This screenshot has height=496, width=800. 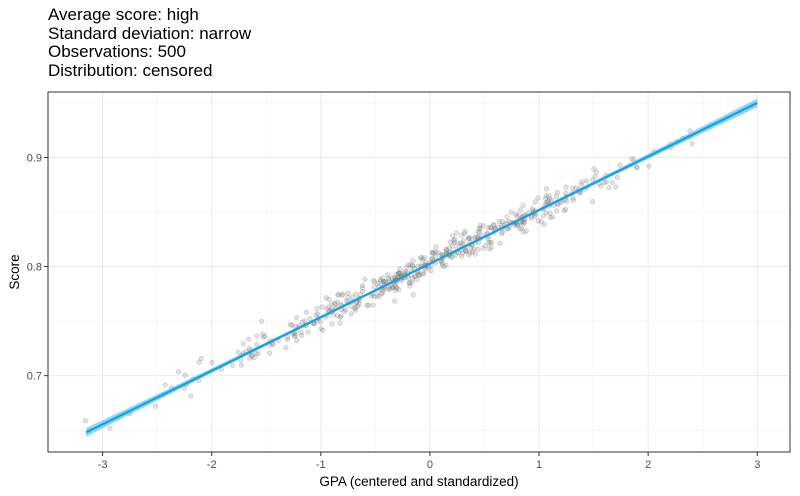 What do you see at coordinates (150, 33) in the screenshot?
I see `title-line-standard-deviation: Standard deviation: narrow` at bounding box center [150, 33].